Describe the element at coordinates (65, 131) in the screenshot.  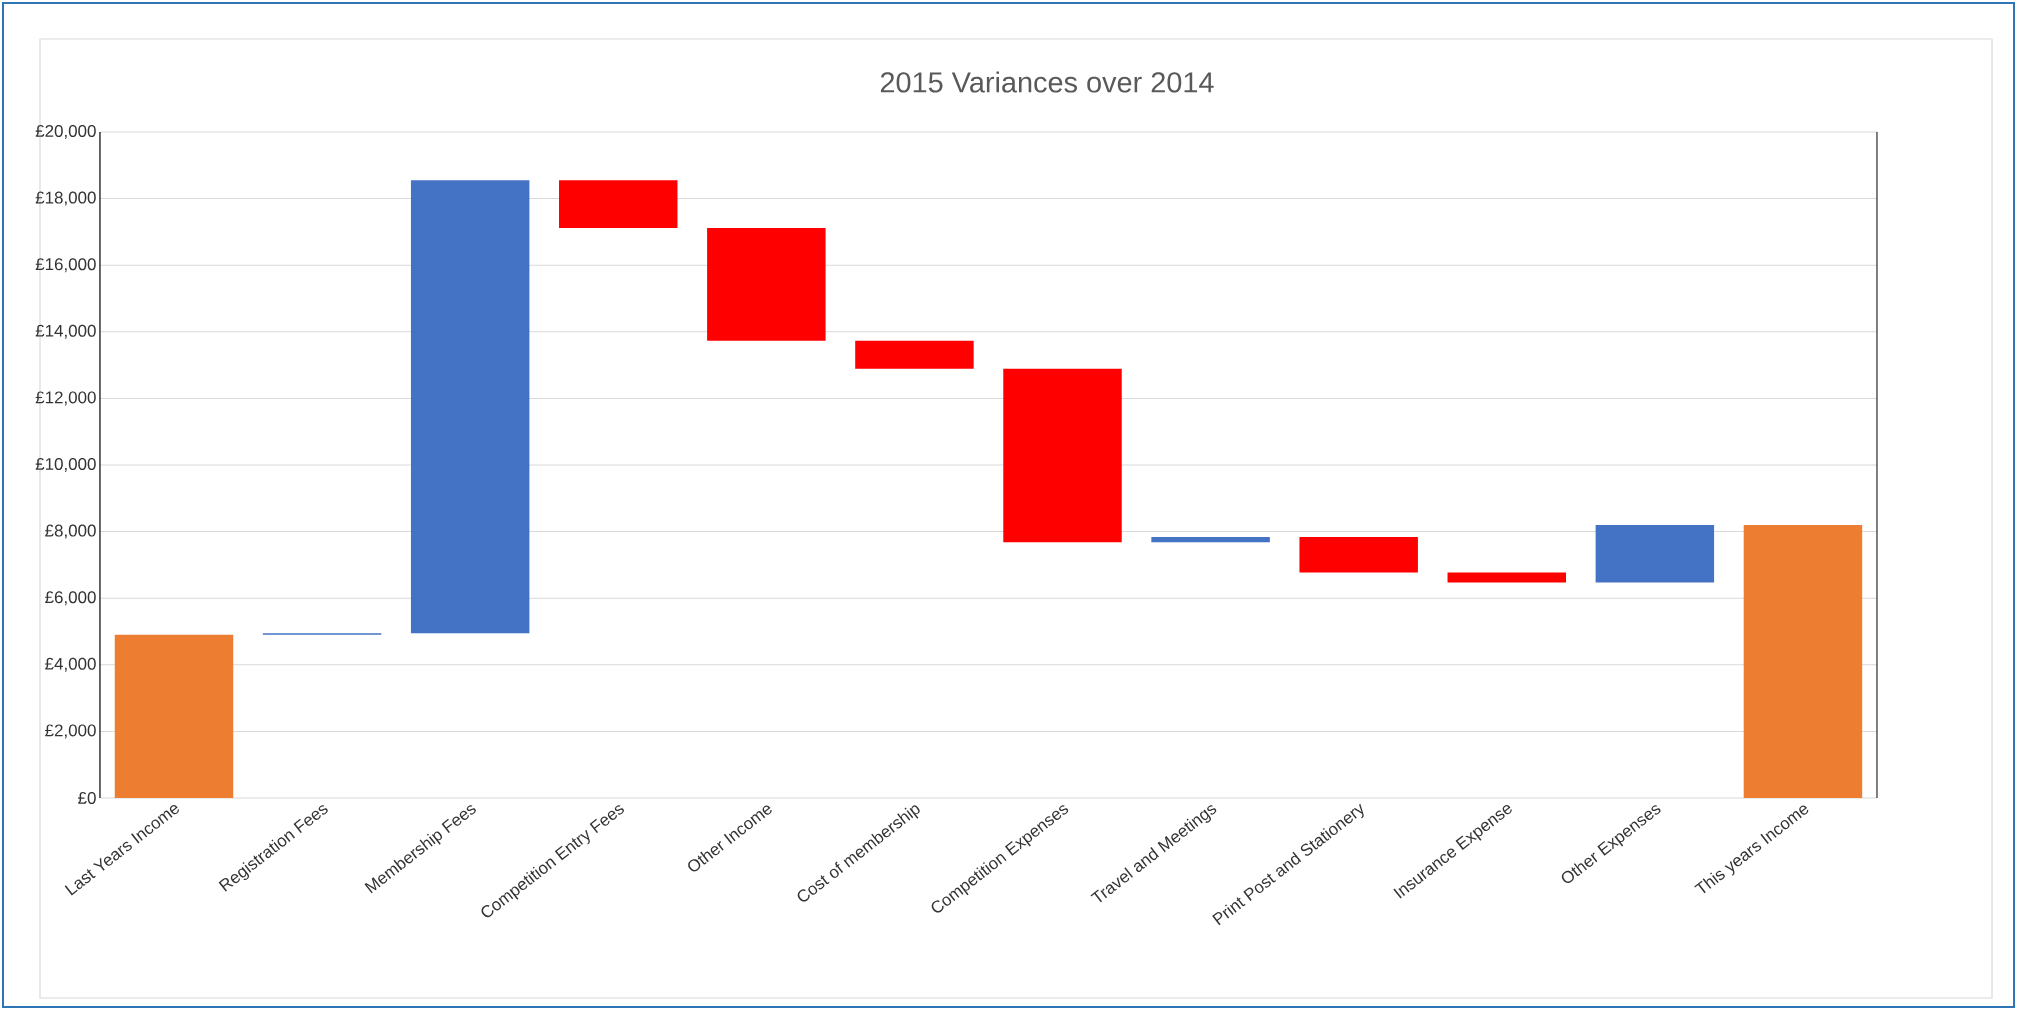
I see `y-tick-label: £20,000` at that location.